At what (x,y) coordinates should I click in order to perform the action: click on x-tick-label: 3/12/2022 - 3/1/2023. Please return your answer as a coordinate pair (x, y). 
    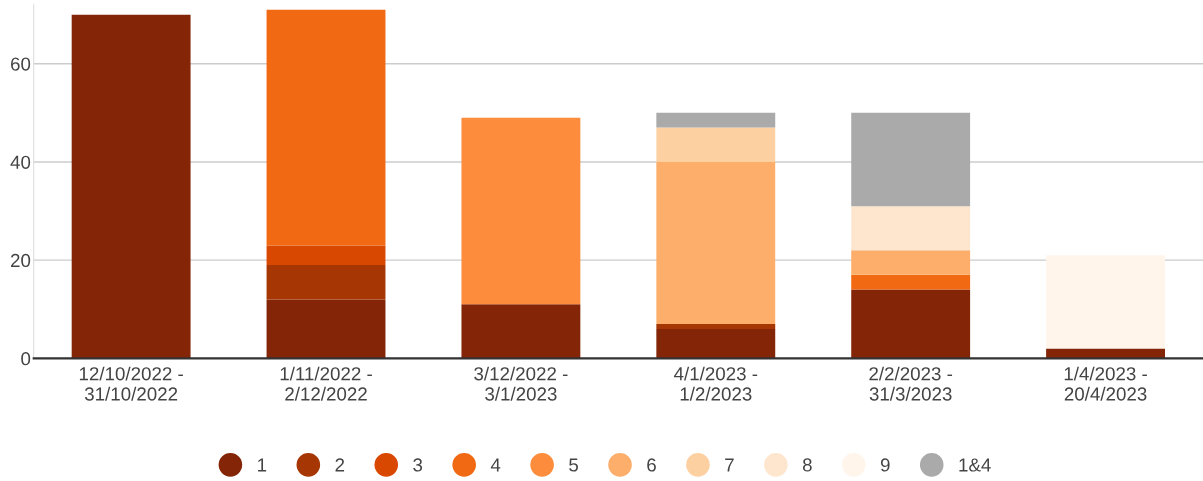
    Looking at the image, I should click on (521, 383).